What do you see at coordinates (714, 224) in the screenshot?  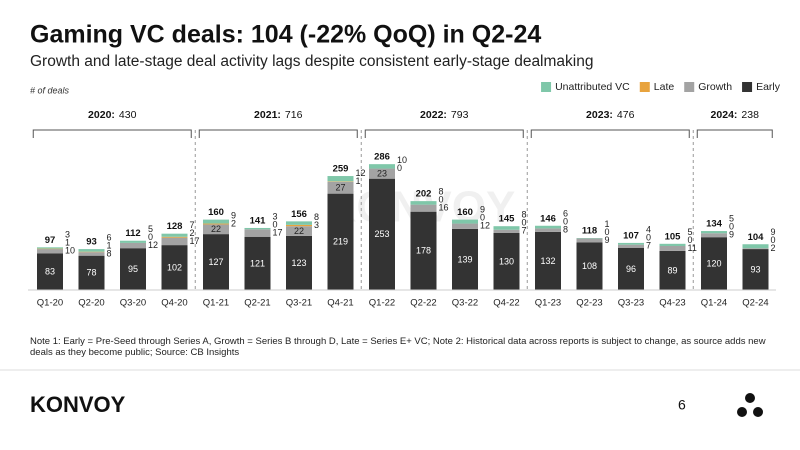 I see `total-label: 134` at bounding box center [714, 224].